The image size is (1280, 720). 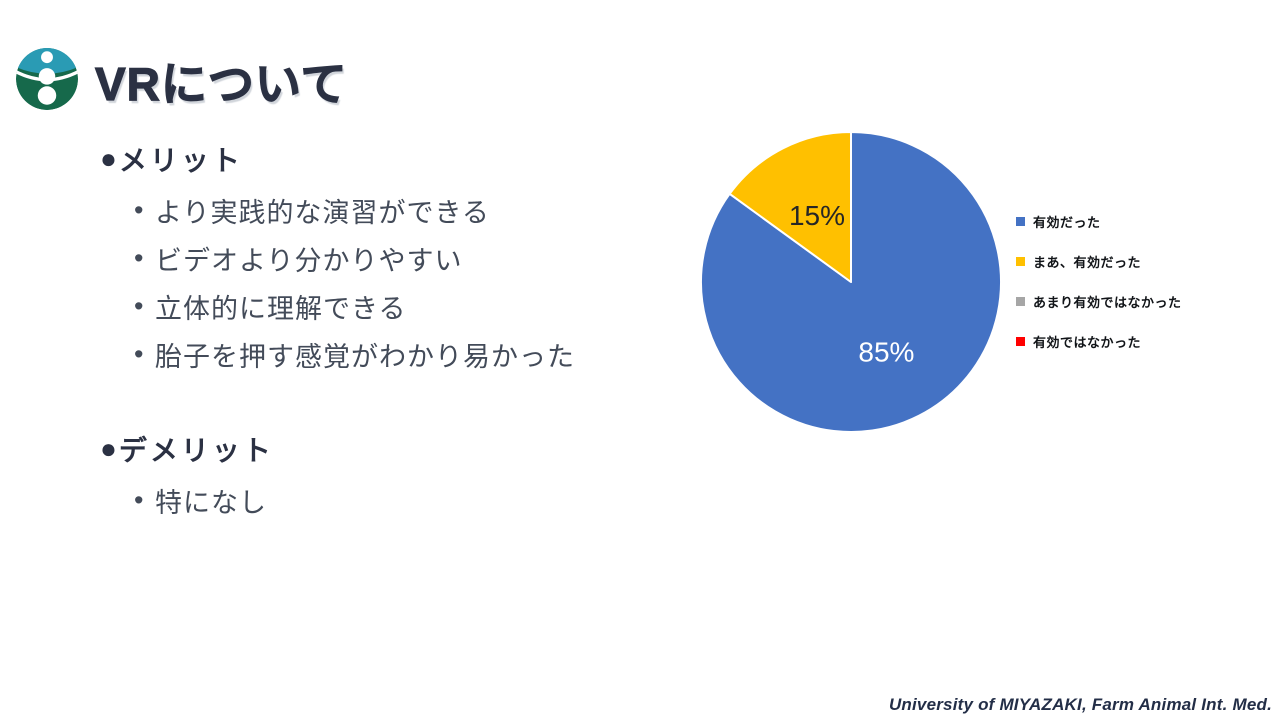 What do you see at coordinates (211, 502) in the screenshot?
I see `bullet-item-label: 特になし` at bounding box center [211, 502].